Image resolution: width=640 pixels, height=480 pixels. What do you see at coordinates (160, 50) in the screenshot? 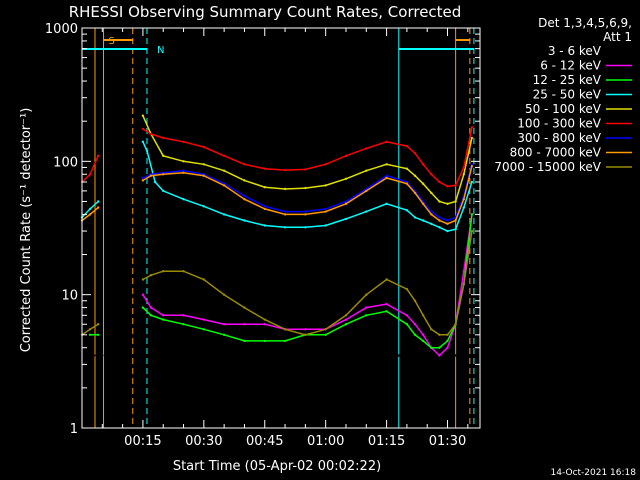
I see `flag-label-1: N` at bounding box center [160, 50].